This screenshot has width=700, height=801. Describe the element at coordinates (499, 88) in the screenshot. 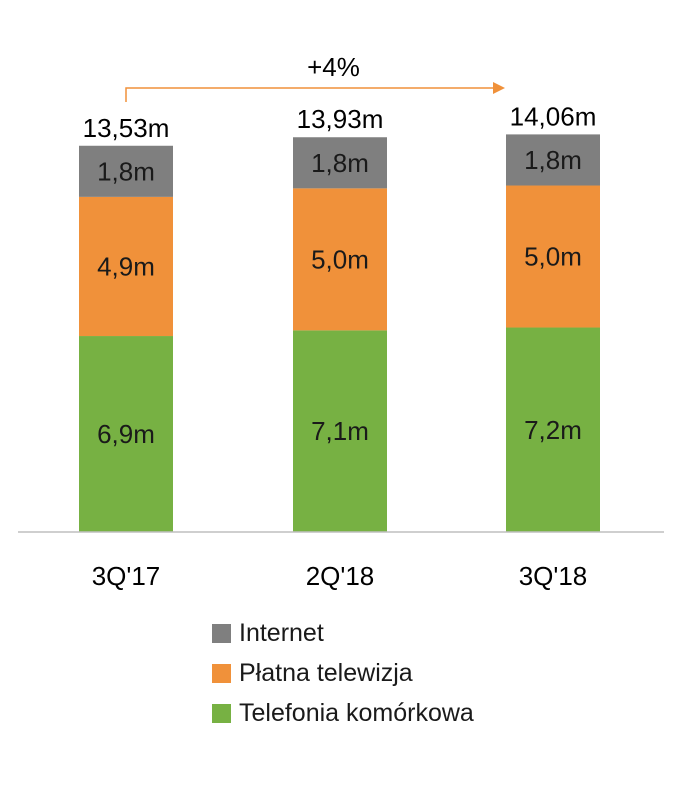

I see `growth-arrowhead` at that location.